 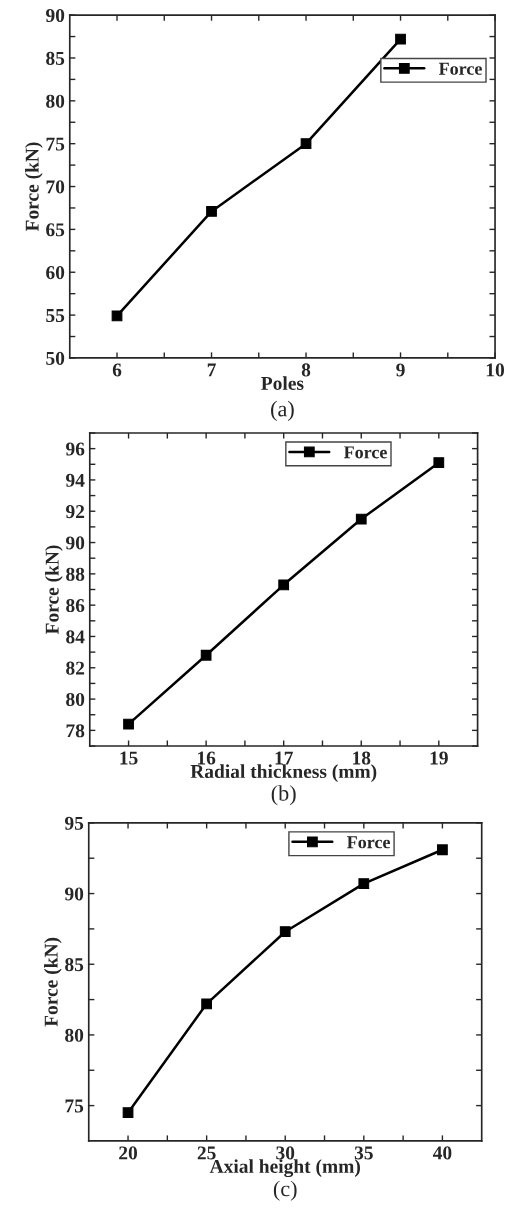 What do you see at coordinates (55, 187) in the screenshot?
I see `y-tick-label: 70` at bounding box center [55, 187].